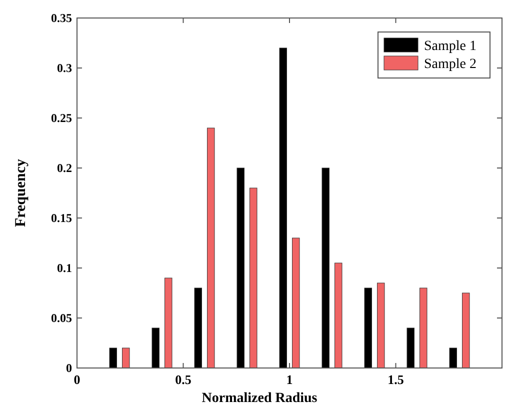 The height and width of the screenshot is (410, 505). What do you see at coordinates (21, 193) in the screenshot?
I see `y-axis-title: Frequency` at bounding box center [21, 193].